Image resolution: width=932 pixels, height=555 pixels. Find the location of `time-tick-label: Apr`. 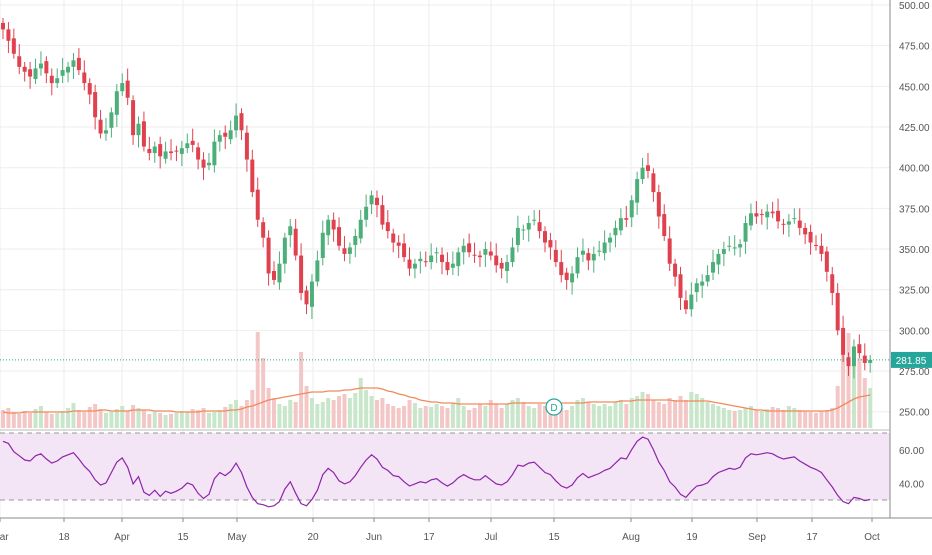

time-tick-label: Apr is located at coordinates (122, 537).